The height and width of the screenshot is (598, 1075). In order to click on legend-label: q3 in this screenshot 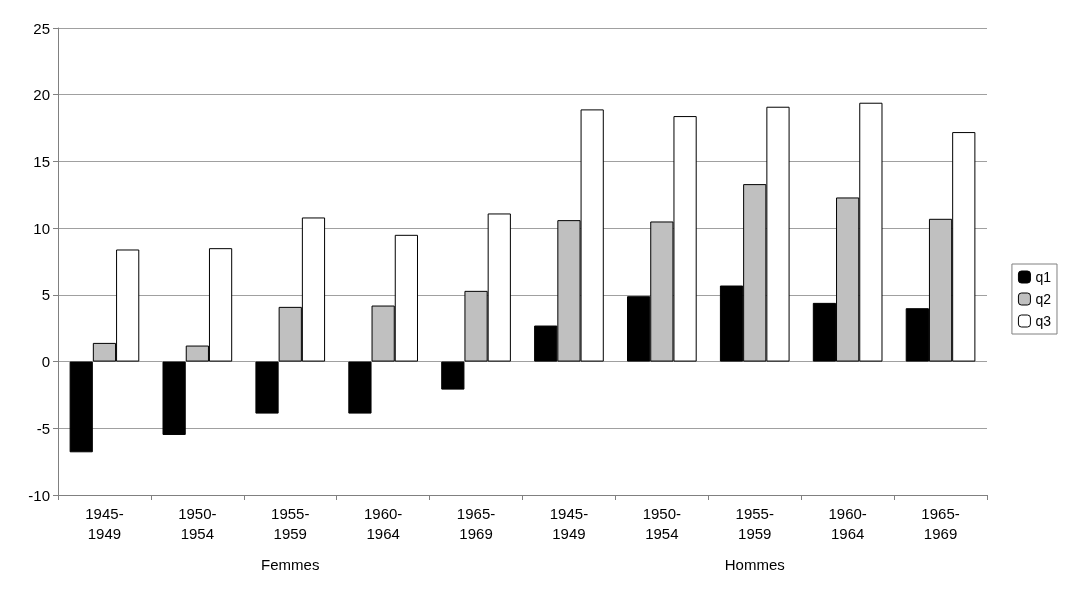, I will do `click(1043, 321)`.